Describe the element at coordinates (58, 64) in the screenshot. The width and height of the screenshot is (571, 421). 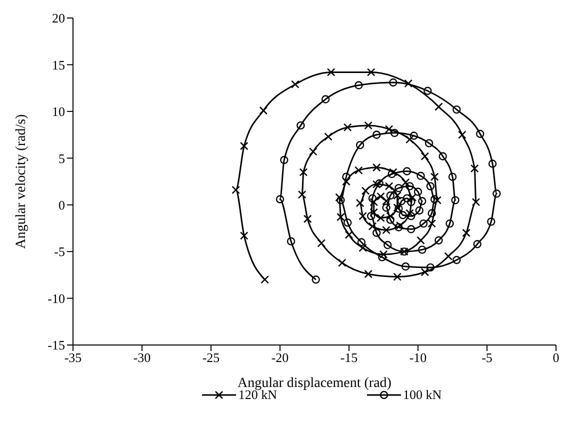
I see `y-tick-label: 15` at that location.